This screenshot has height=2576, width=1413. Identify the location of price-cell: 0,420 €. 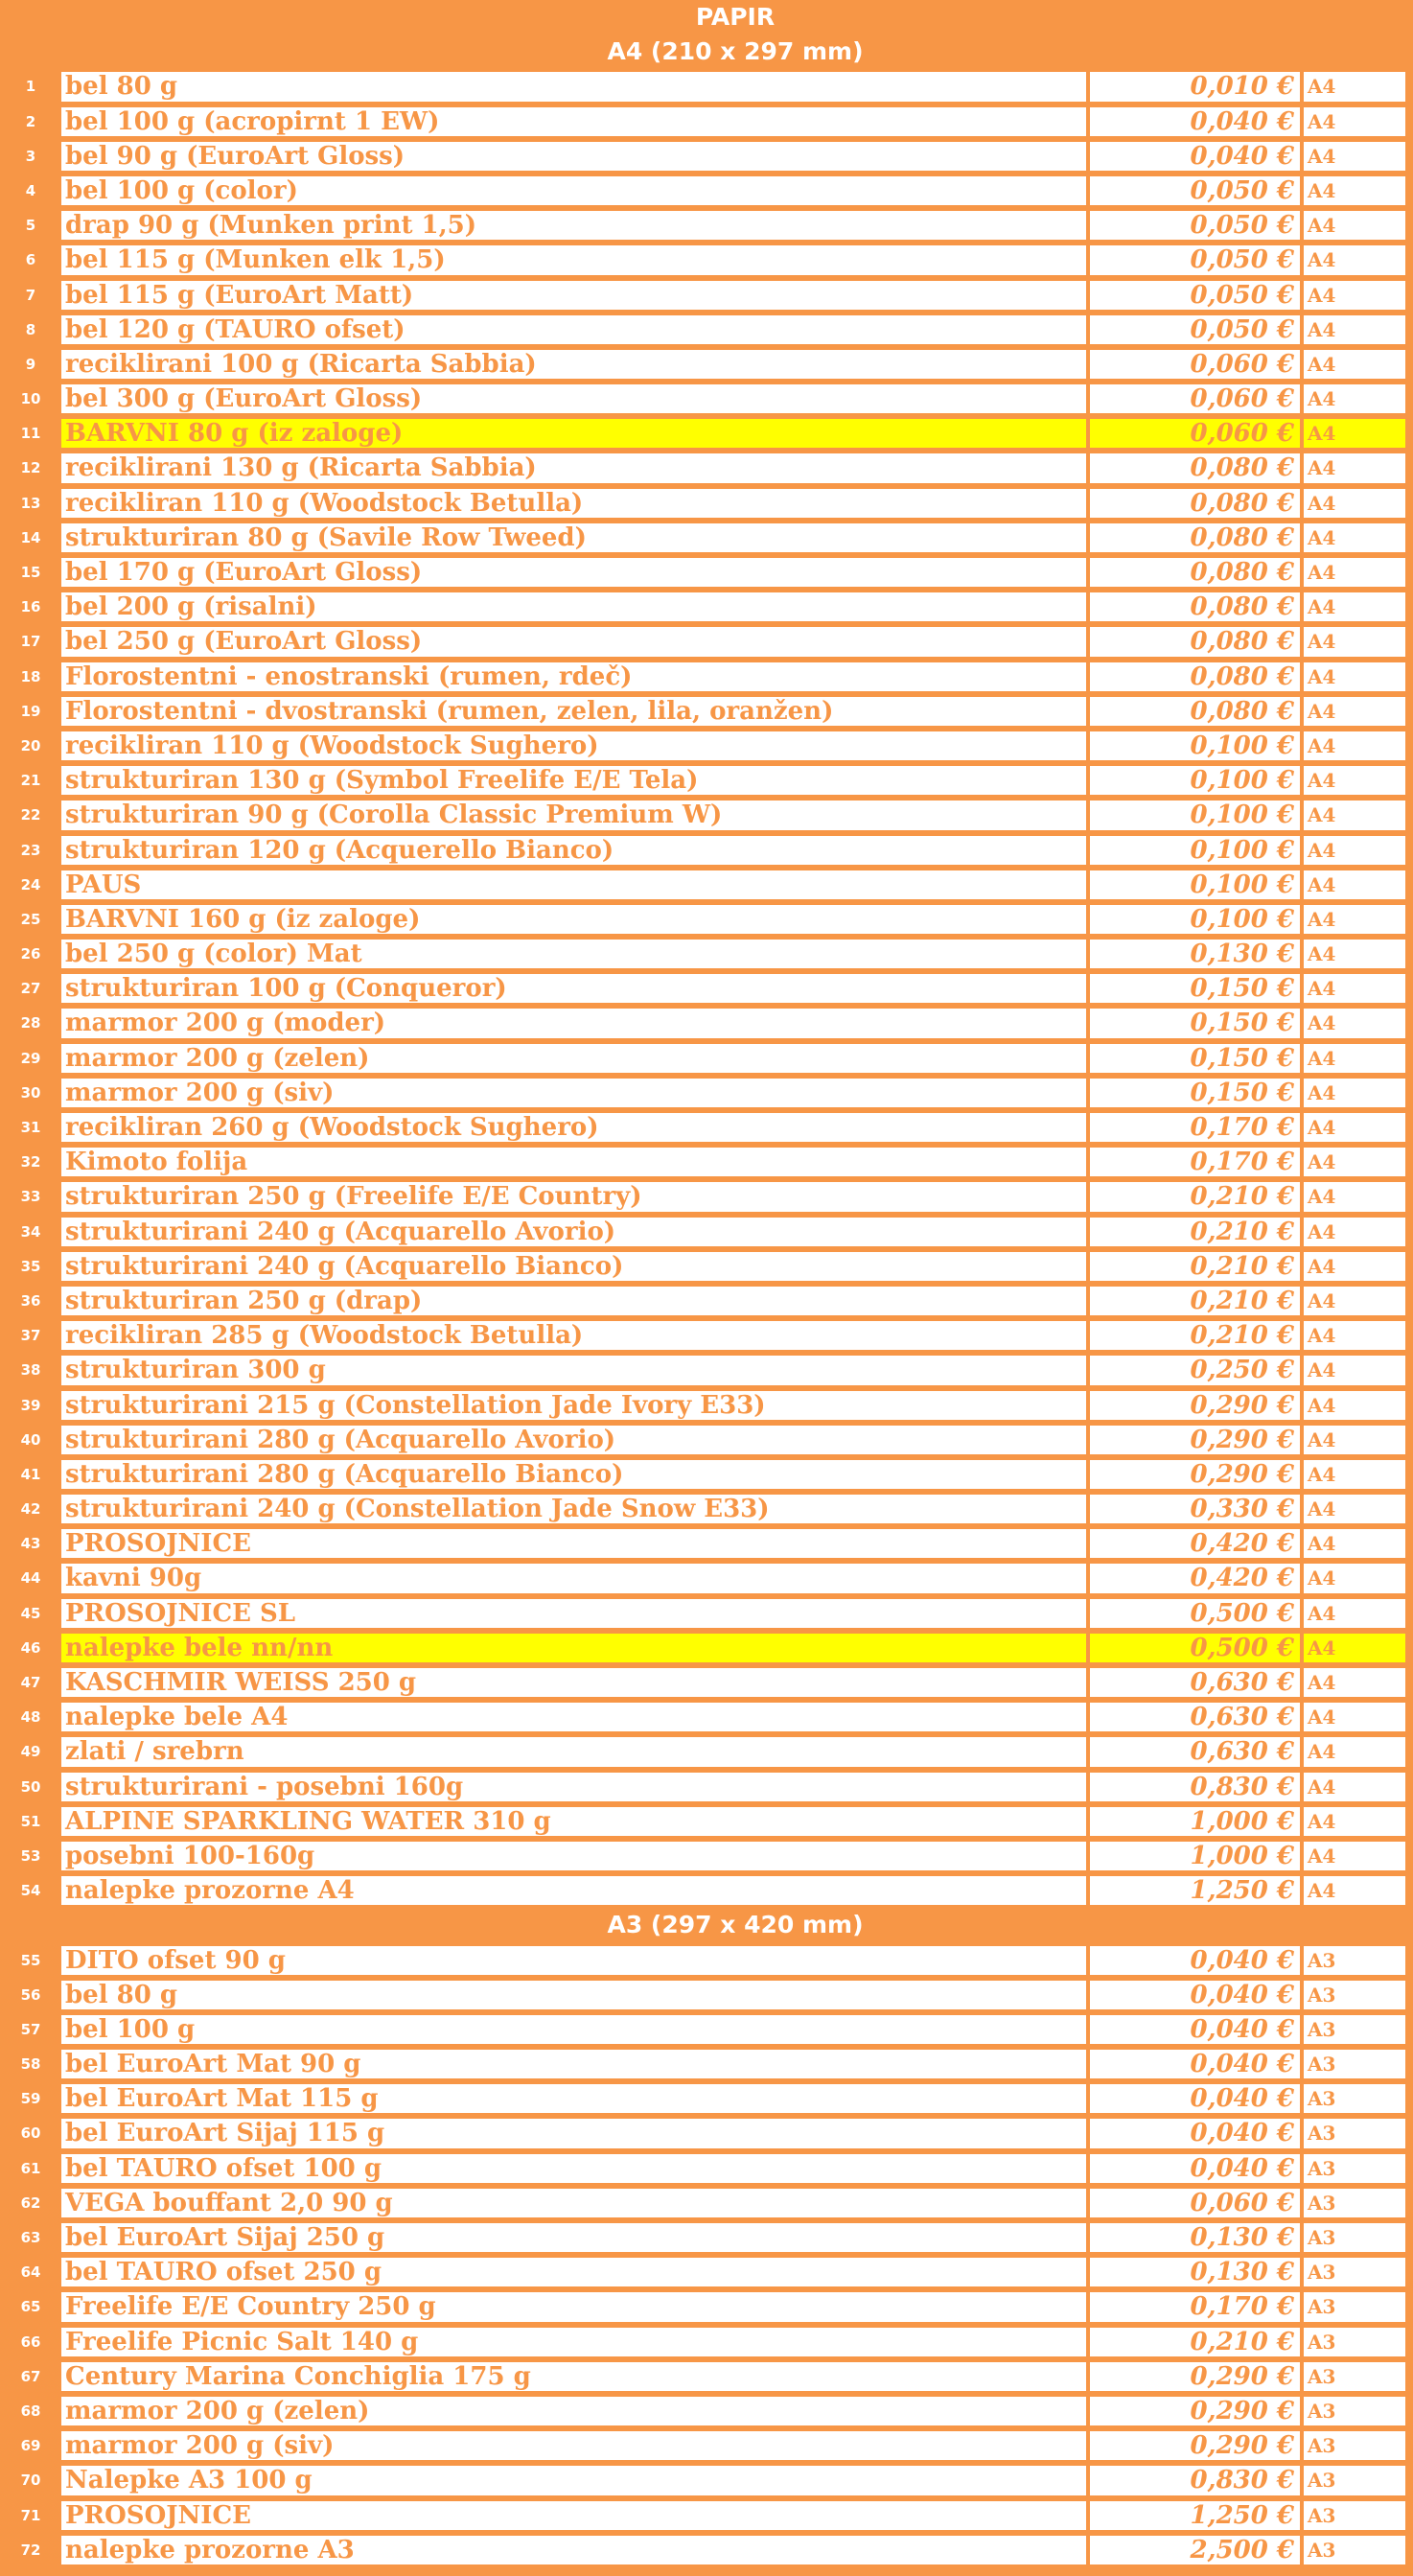
(1195, 1579).